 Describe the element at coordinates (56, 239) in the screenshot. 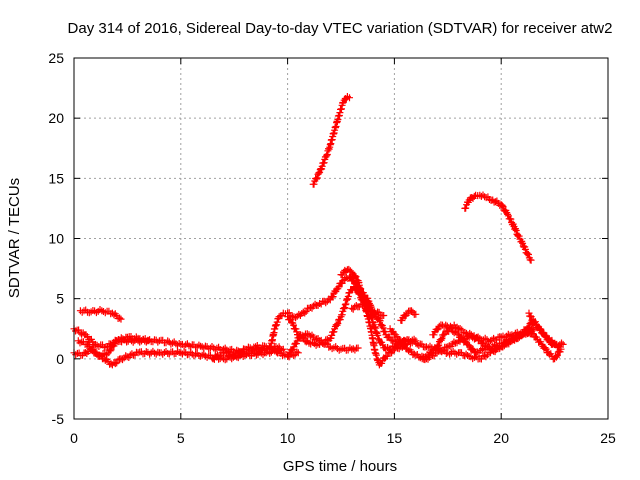

I see `y-tick-label: 10` at that location.